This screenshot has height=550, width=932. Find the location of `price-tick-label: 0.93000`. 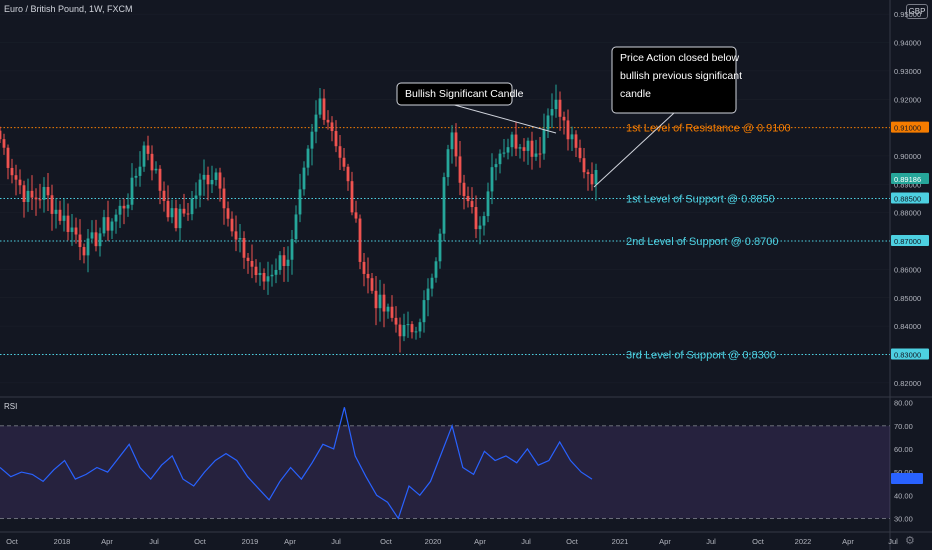

price-tick-label: 0.93000 is located at coordinates (907, 71).